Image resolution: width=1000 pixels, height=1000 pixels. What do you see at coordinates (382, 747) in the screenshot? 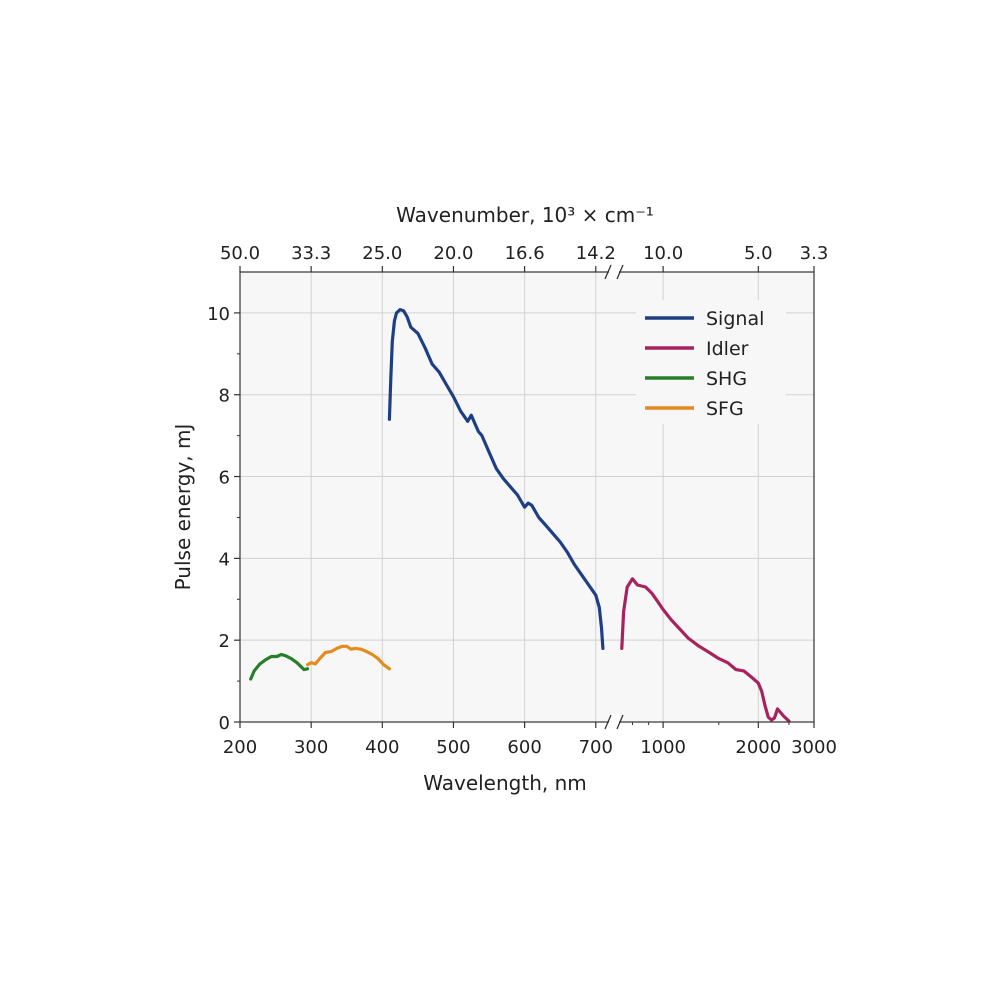
I see `x-tick-label: 400` at bounding box center [382, 747].